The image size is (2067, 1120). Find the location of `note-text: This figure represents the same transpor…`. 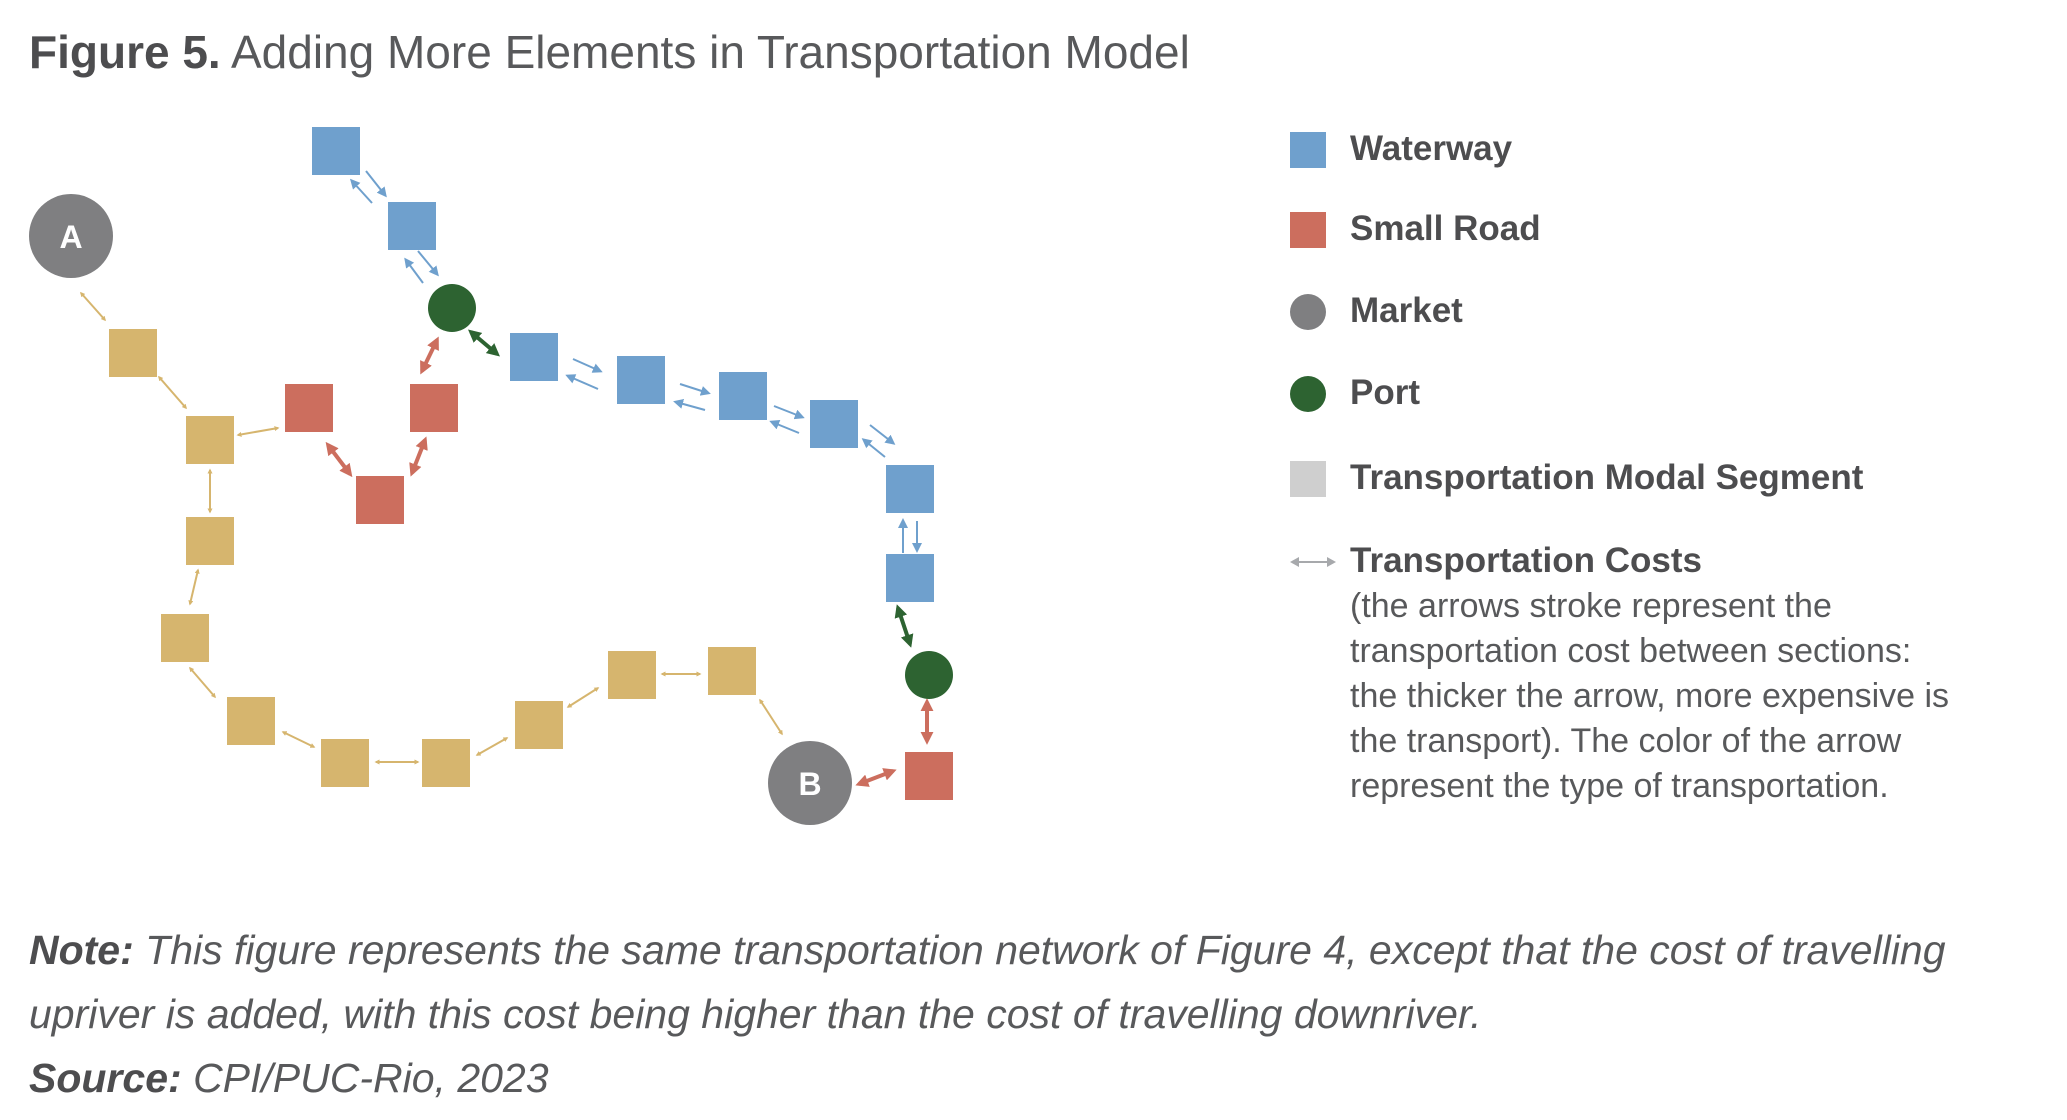

note-text: This figure represents the same transpor… is located at coordinates (987, 982).